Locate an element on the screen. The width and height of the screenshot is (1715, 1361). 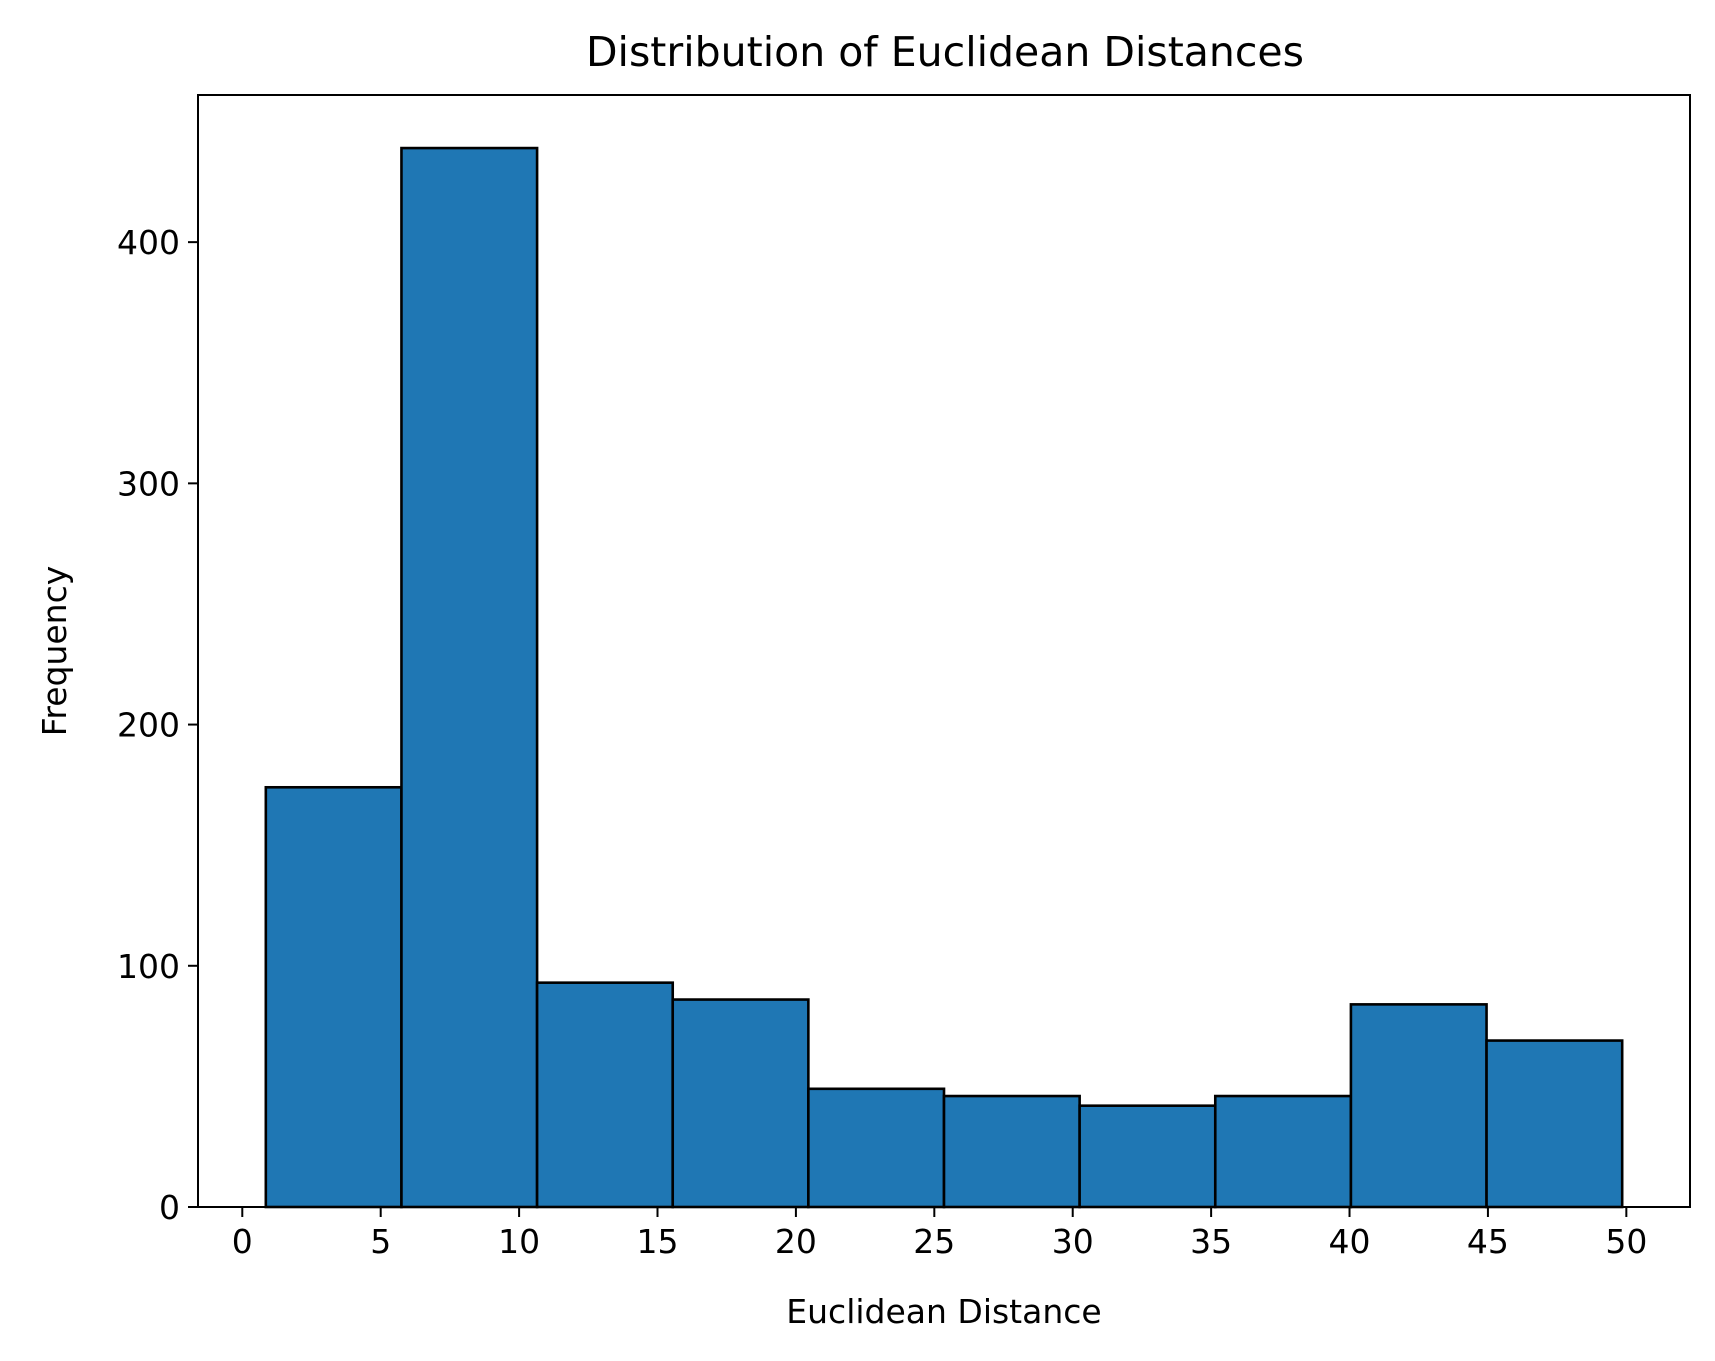
x-tick-label: 35 is located at coordinates (1211, 1241).